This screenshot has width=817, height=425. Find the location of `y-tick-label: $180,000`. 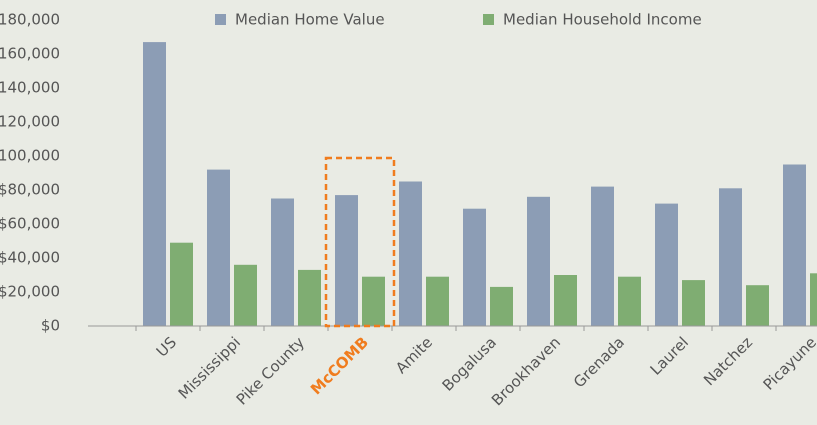

y-tick-label: $180,000 is located at coordinates (30, 20).